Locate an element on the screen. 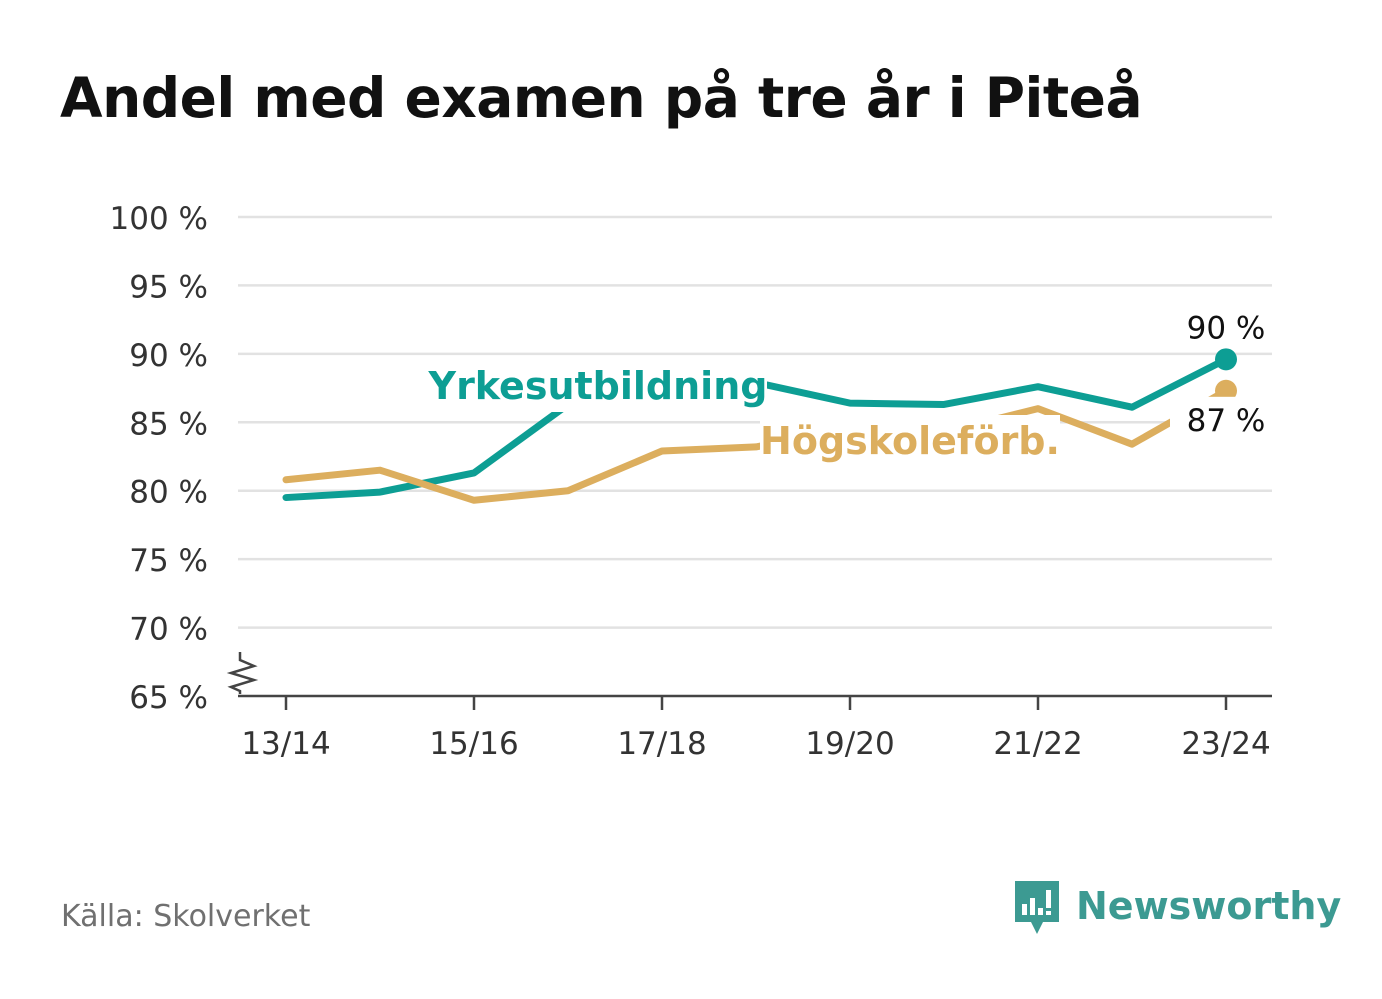  end-value-label: 87 % is located at coordinates (1226, 421).